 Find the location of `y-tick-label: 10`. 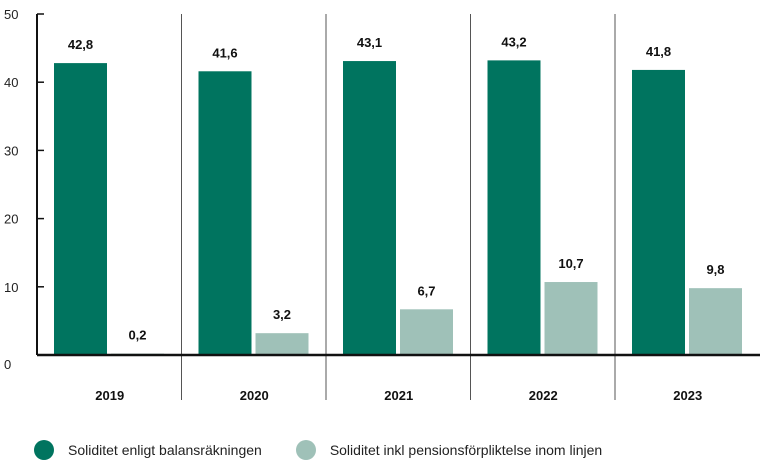

y-tick-label: 10 is located at coordinates (11, 287).